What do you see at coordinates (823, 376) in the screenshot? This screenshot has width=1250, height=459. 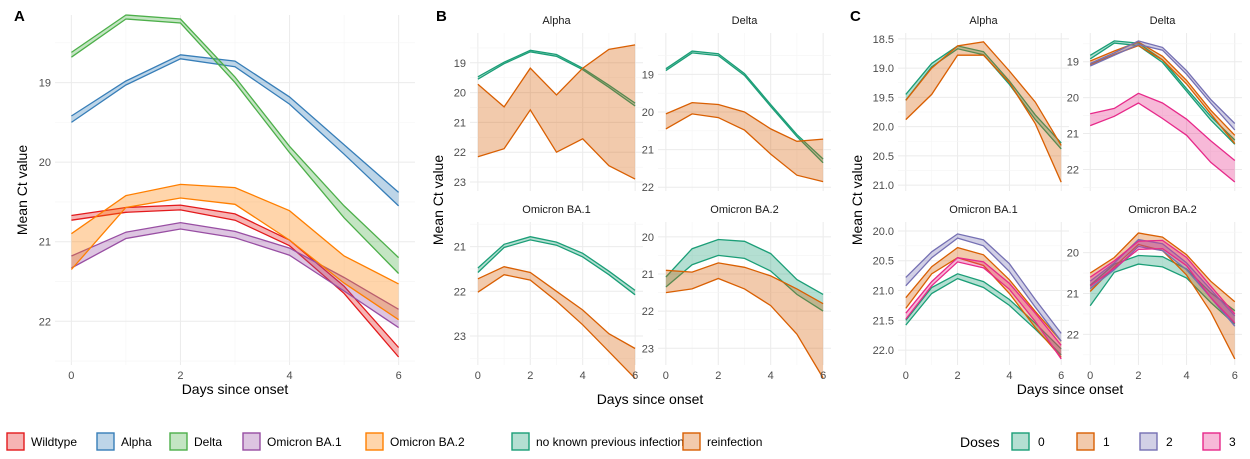 I see `x-tick-label: 6` at bounding box center [823, 376].